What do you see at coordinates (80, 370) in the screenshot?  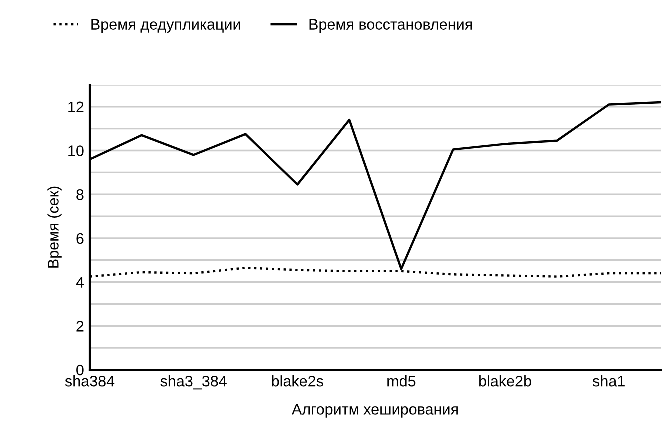 I see `y-tick-label: 0` at bounding box center [80, 370].